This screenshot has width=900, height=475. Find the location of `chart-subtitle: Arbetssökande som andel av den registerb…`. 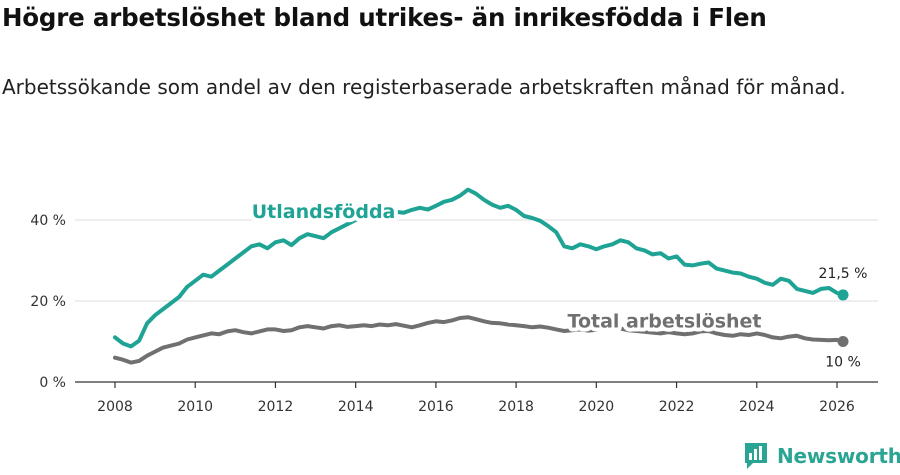

chart-subtitle: Arbetssökande som andel av den registerb… is located at coordinates (424, 87).